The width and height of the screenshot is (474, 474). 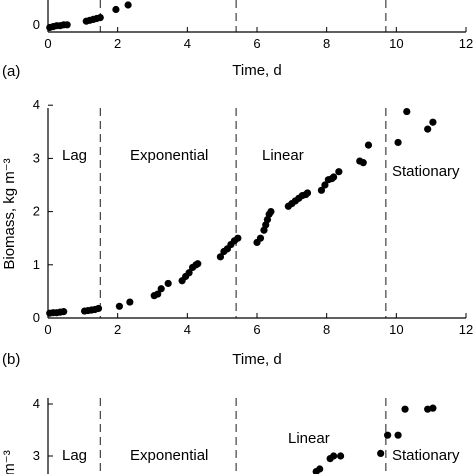 What do you see at coordinates (426, 455) in the screenshot?
I see `phase-label-stationary-c: Stationary` at bounding box center [426, 455].